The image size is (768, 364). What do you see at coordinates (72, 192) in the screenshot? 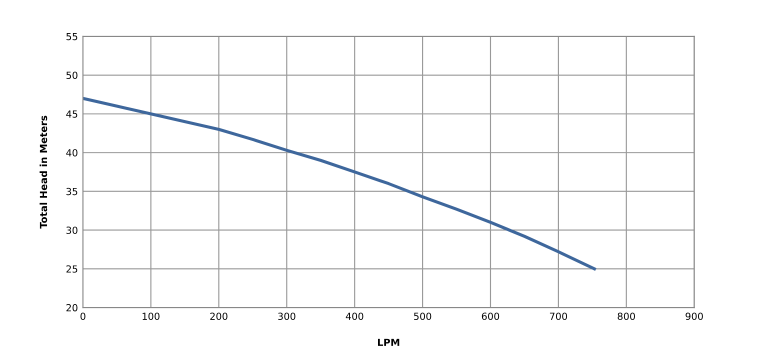
I see `y-tick-label: 35` at bounding box center [72, 192].